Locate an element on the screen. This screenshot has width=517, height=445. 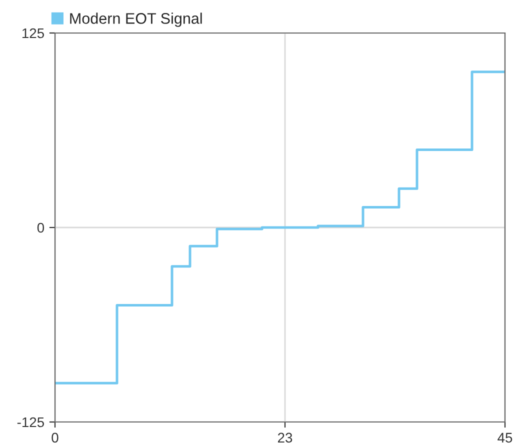
legend-label: Modern EOT Signal is located at coordinates (136, 19).